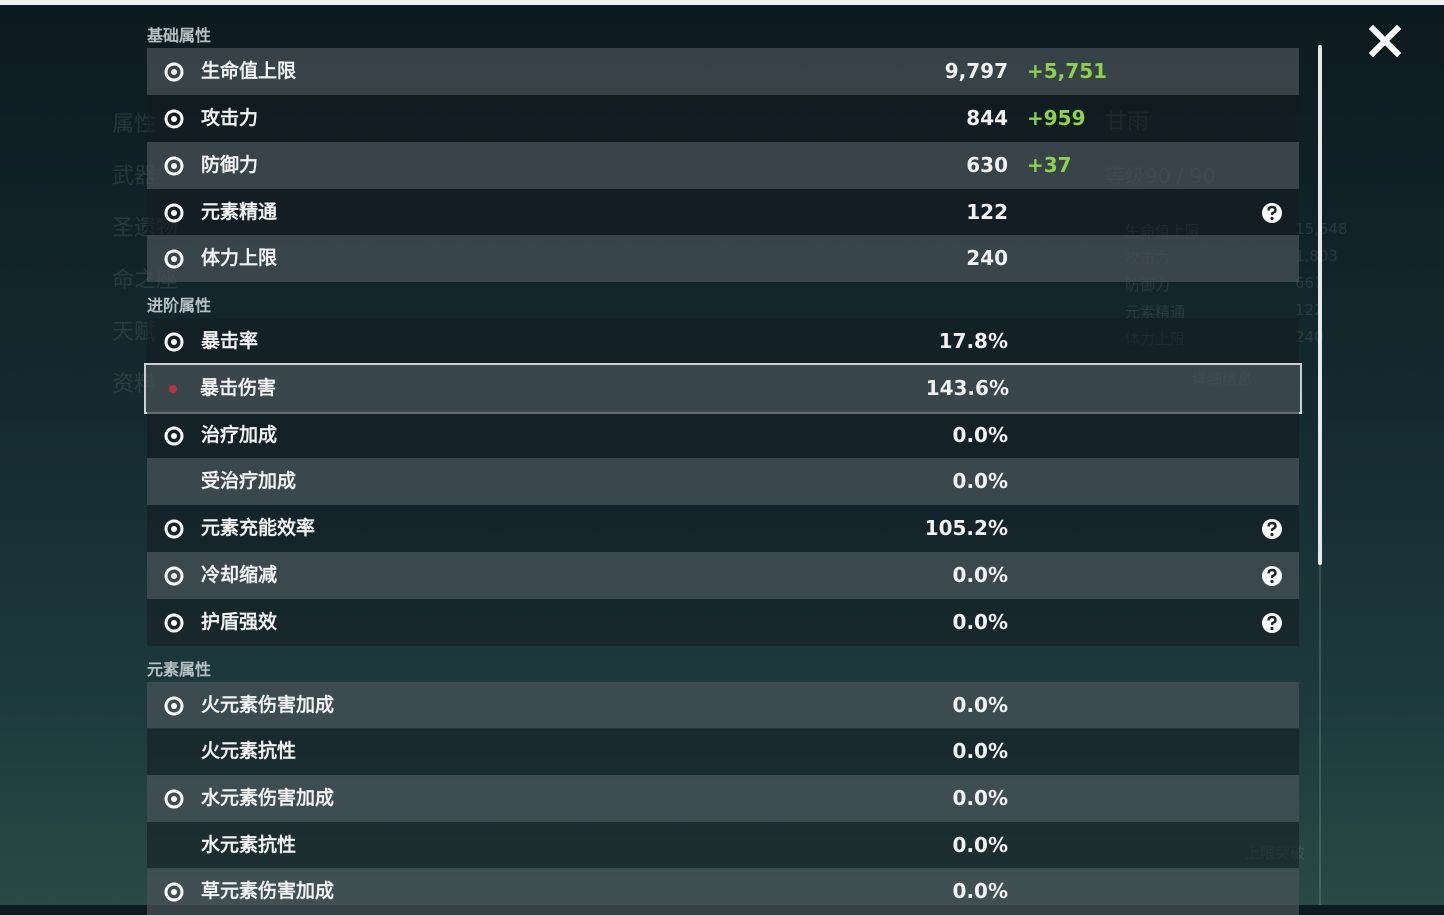  Describe the element at coordinates (249, 845) in the screenshot. I see `stat-label: 水元素抗性` at that location.